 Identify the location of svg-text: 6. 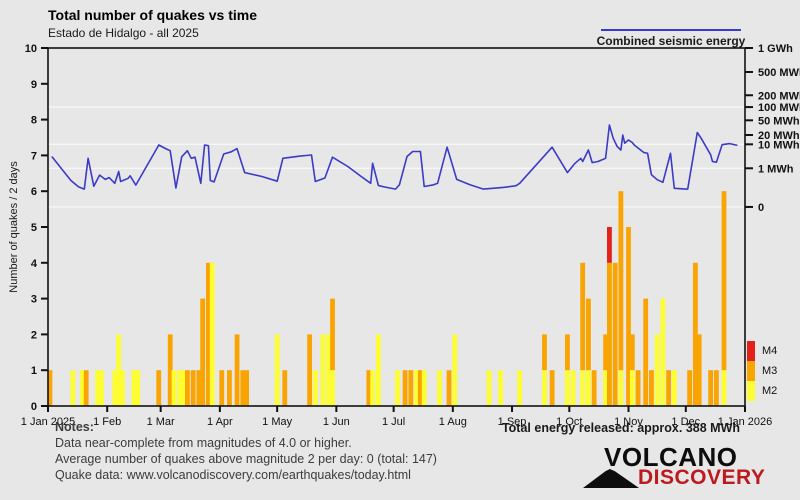
(34, 192).